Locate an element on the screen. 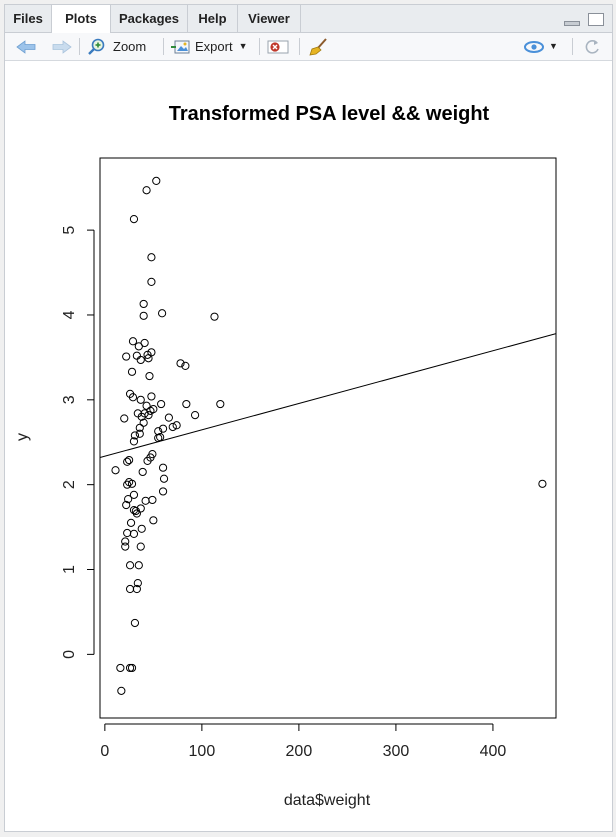 The width and height of the screenshot is (616, 837). chart-title: Transformed PSA level && weight is located at coordinates (329, 114).